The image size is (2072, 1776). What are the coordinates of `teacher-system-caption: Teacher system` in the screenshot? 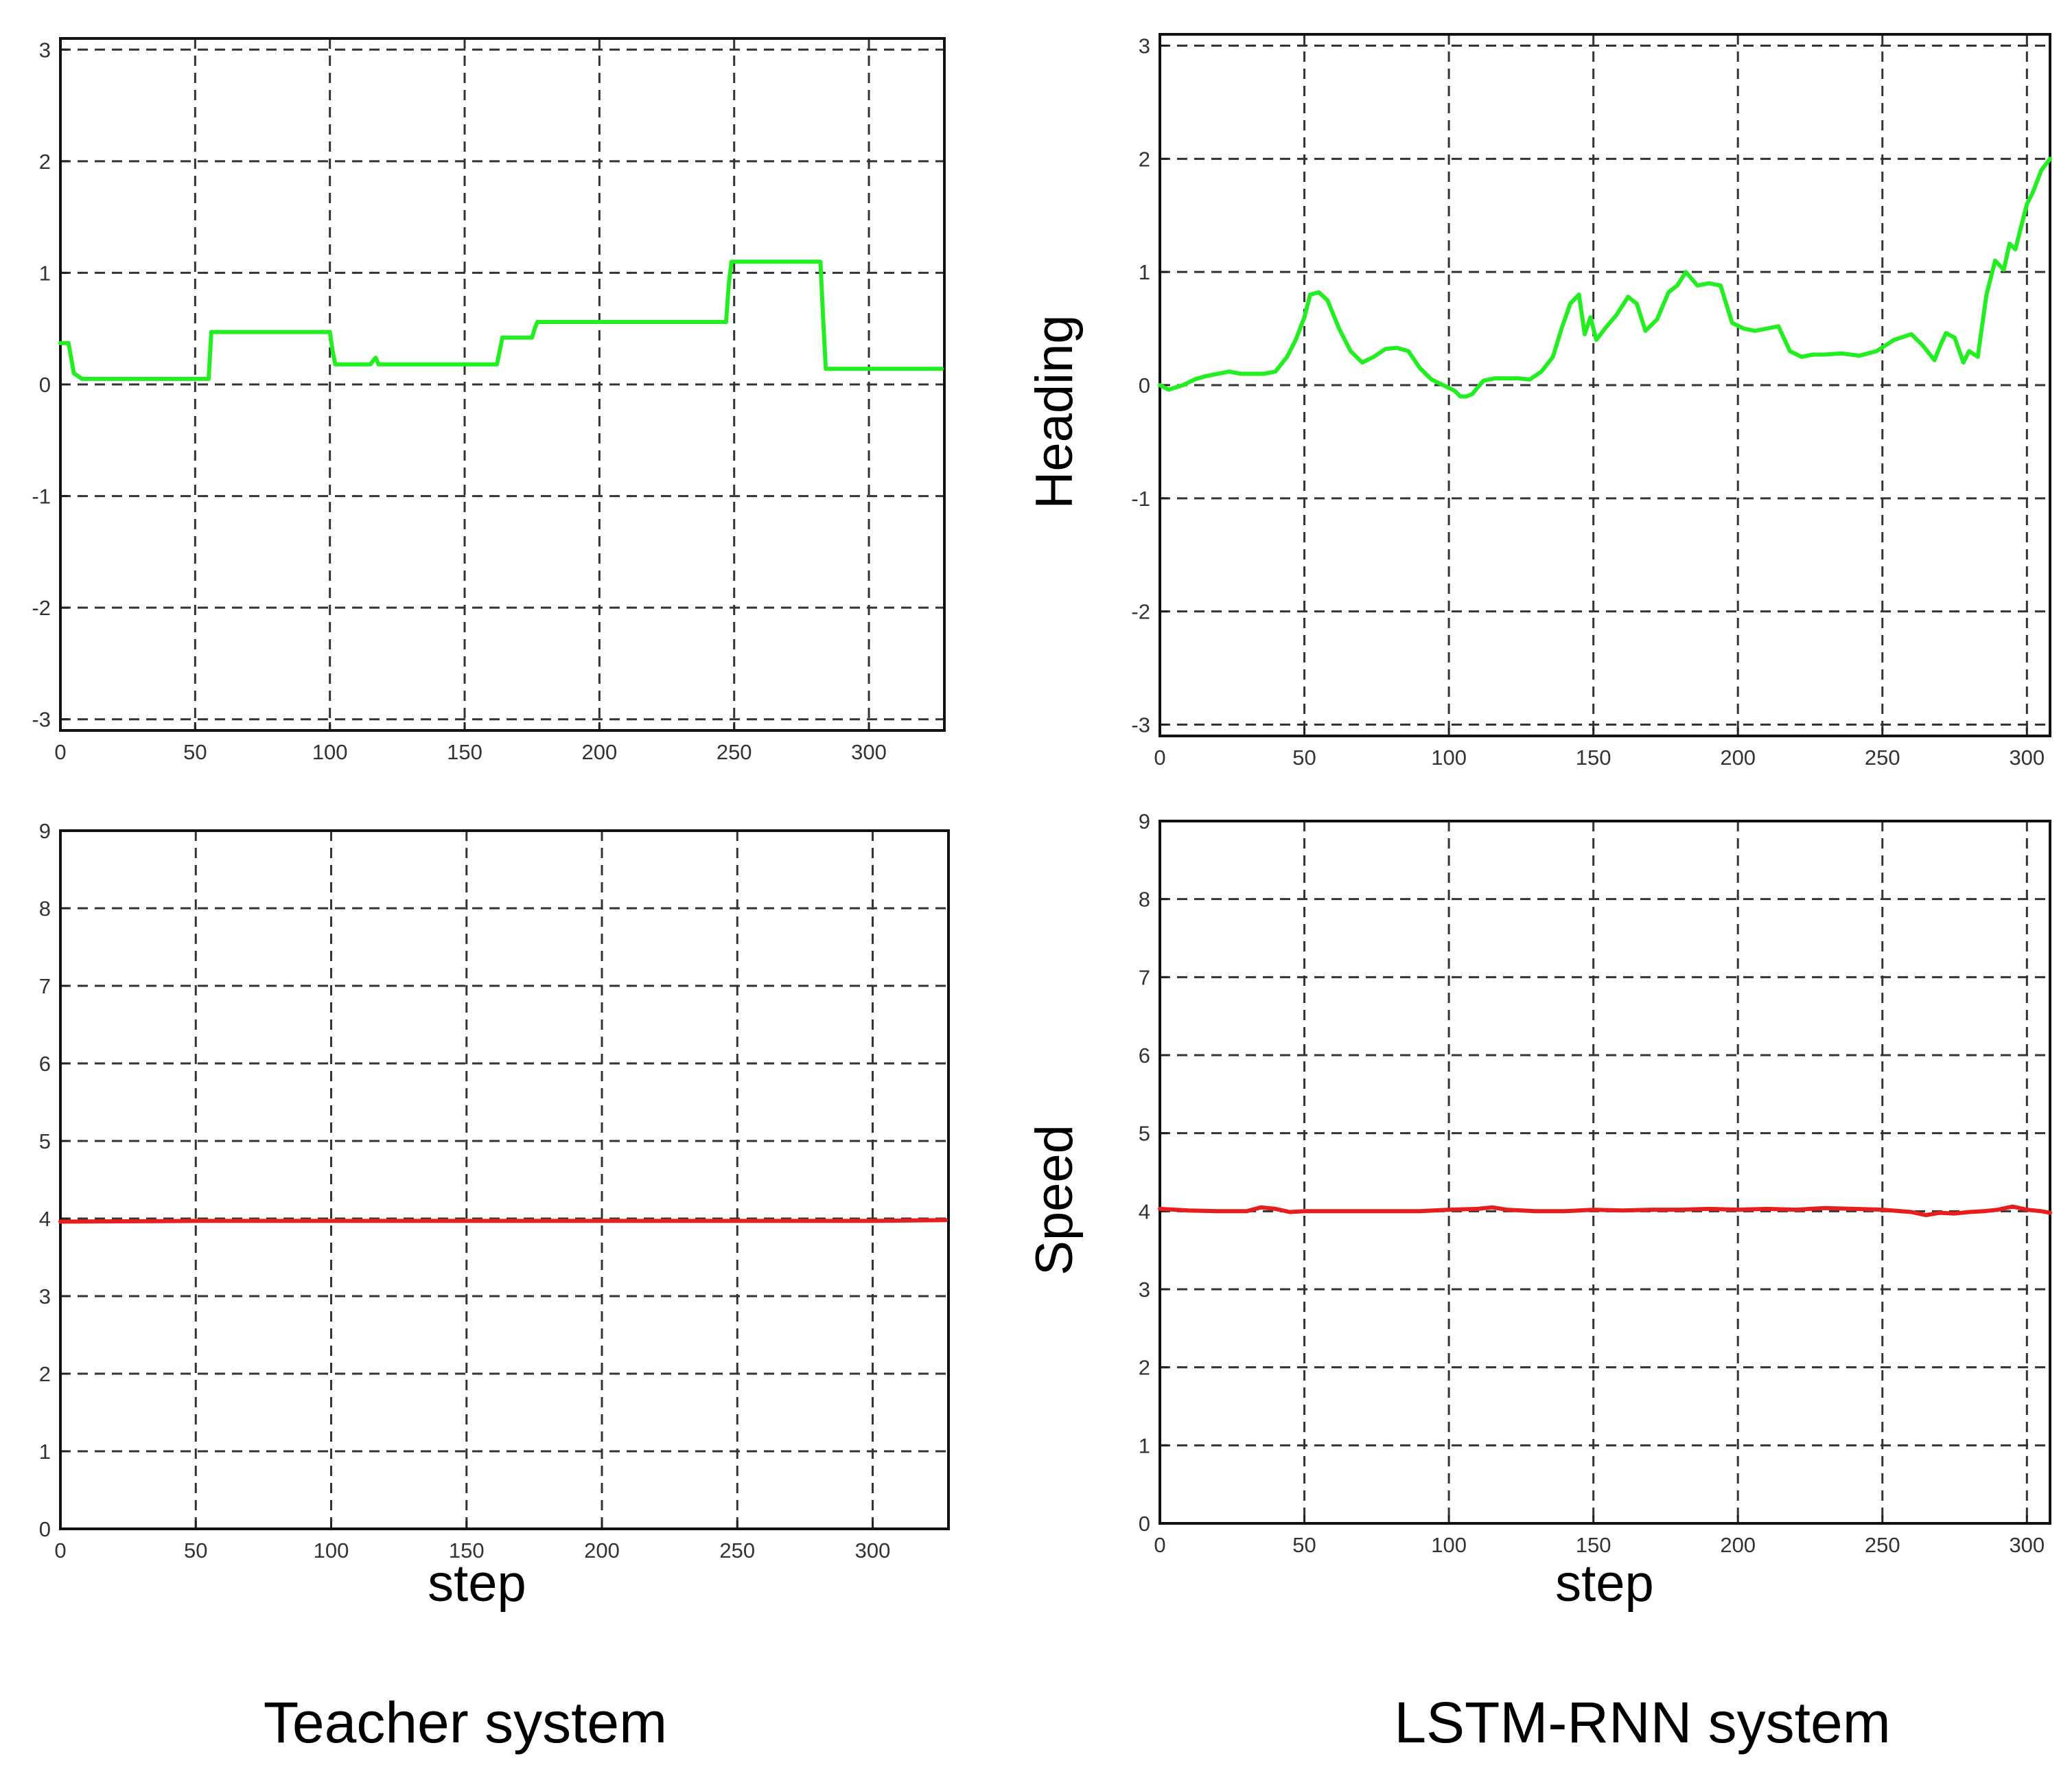 It's located at (466, 1723).